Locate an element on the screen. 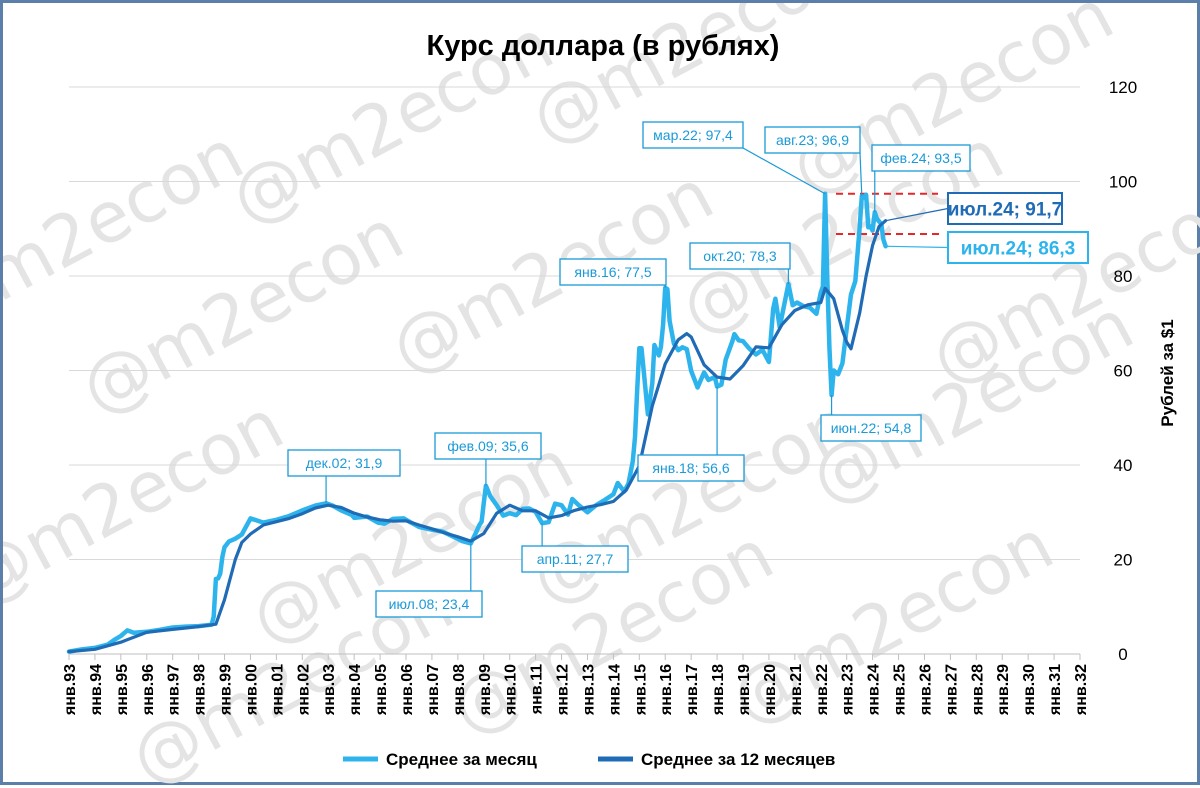 This screenshot has height=788, width=1200. x-tick-label: янв.07 is located at coordinates (433, 690).